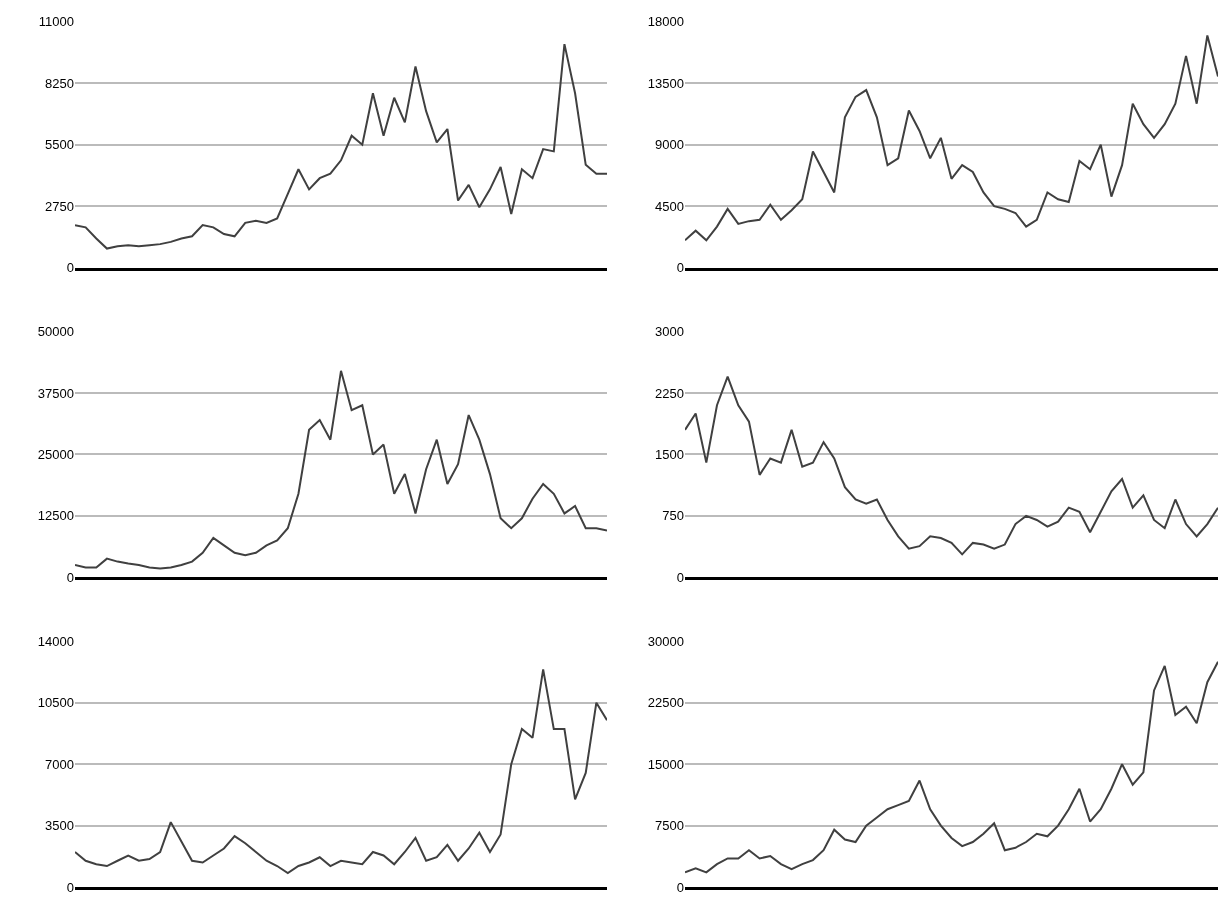  What do you see at coordinates (673, 516) in the screenshot?
I see `y-tick-label: 750` at bounding box center [673, 516].